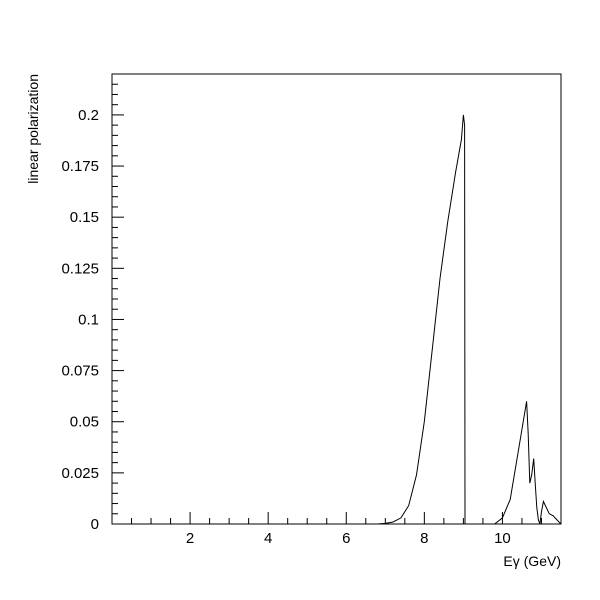  I want to click on y-tick-label: 0.2, so click(88, 115).